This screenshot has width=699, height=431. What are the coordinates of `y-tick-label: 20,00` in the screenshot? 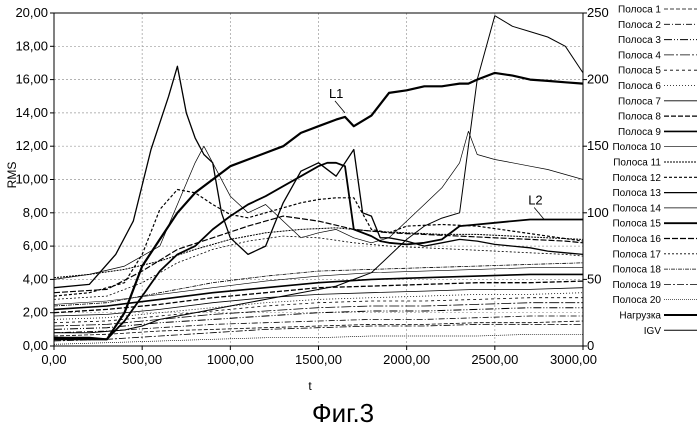 It's located at (31, 12).